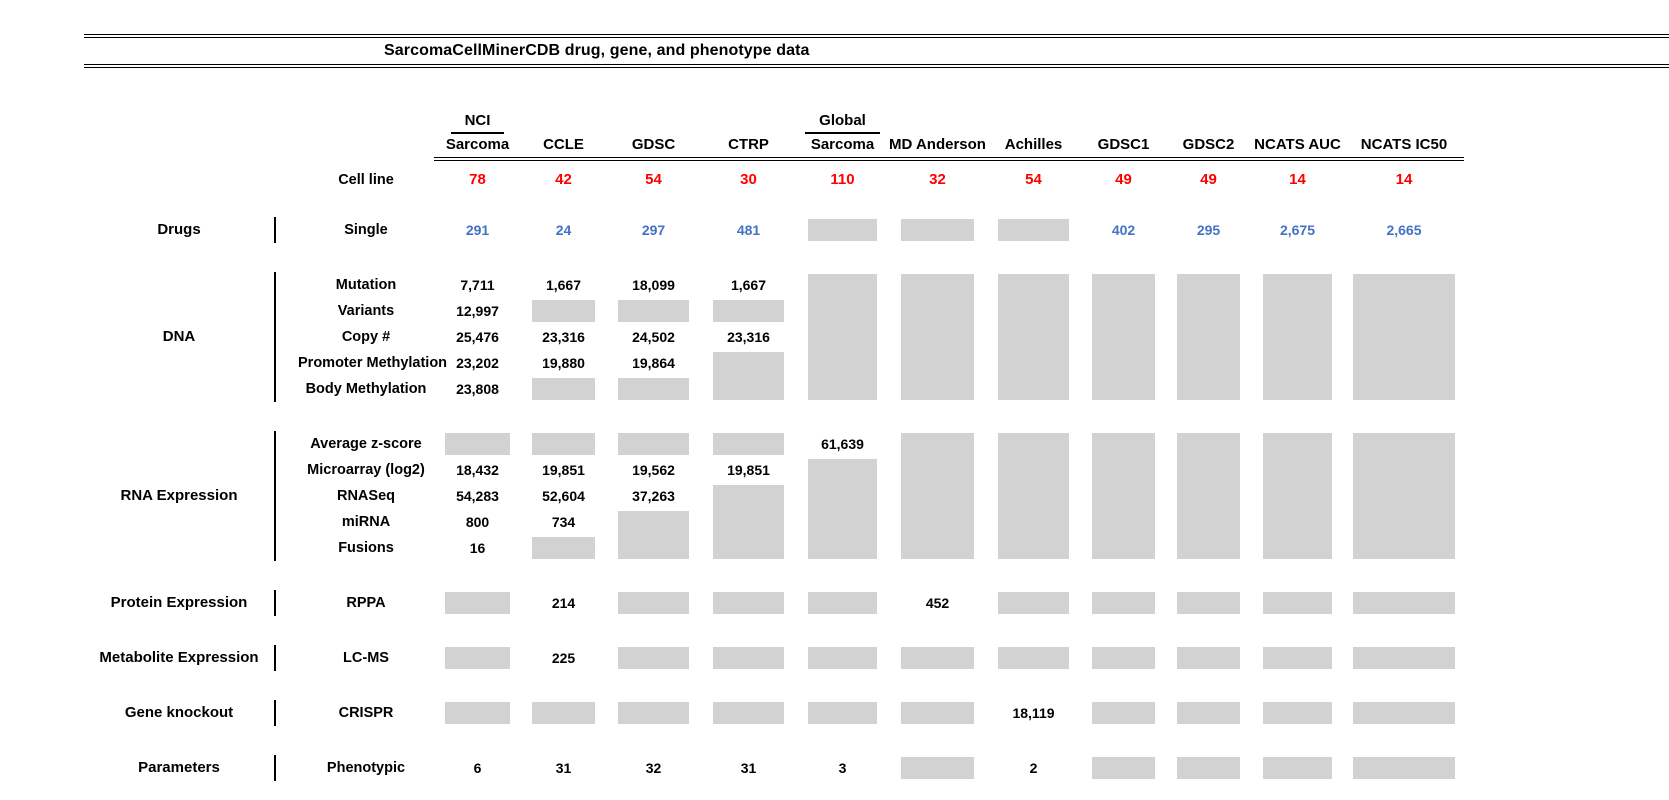 This screenshot has height=800, width=1669. Describe the element at coordinates (179, 229) in the screenshot. I see `category-label-drugs: Drugs` at that location.